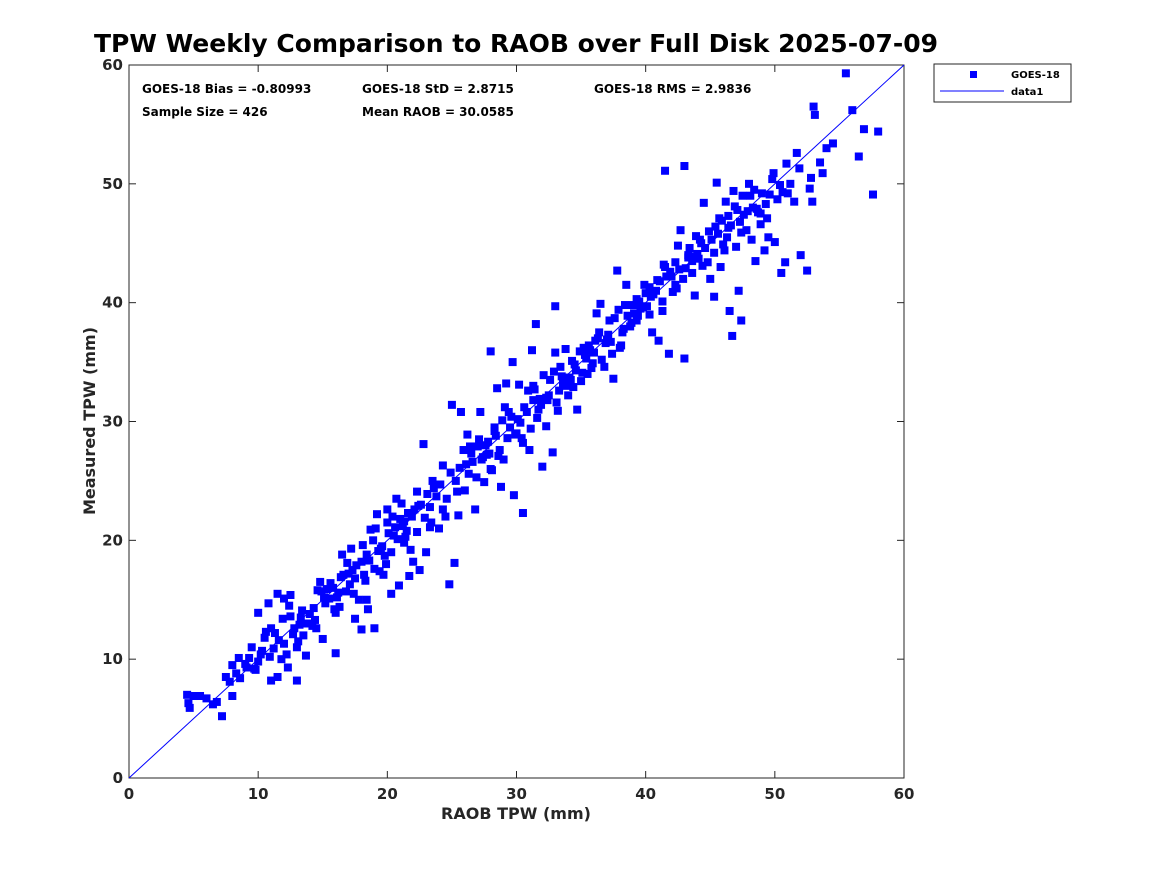 The image size is (1167, 875). Describe the element at coordinates (387, 794) in the screenshot. I see `x-tick-label: 20` at that location.